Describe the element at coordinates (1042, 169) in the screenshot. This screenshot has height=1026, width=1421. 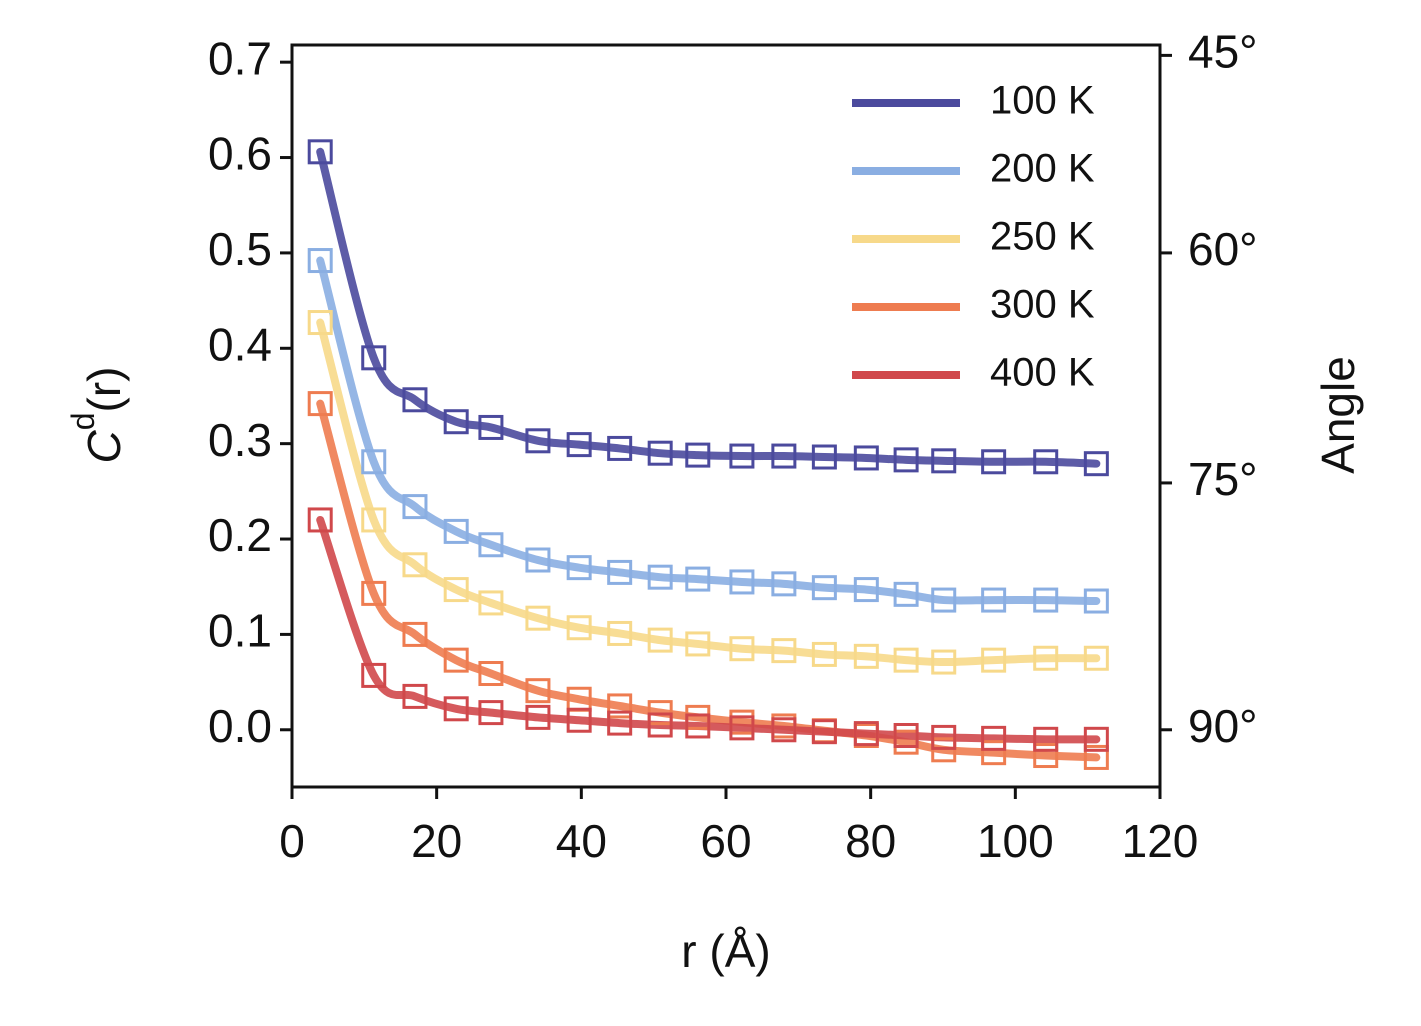
I see `legend-label: 200 K` at that location.